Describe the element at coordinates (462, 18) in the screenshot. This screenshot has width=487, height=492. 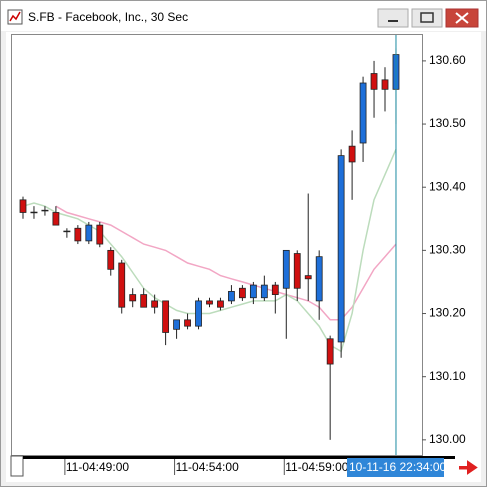
I see `close-glyph` at that location.